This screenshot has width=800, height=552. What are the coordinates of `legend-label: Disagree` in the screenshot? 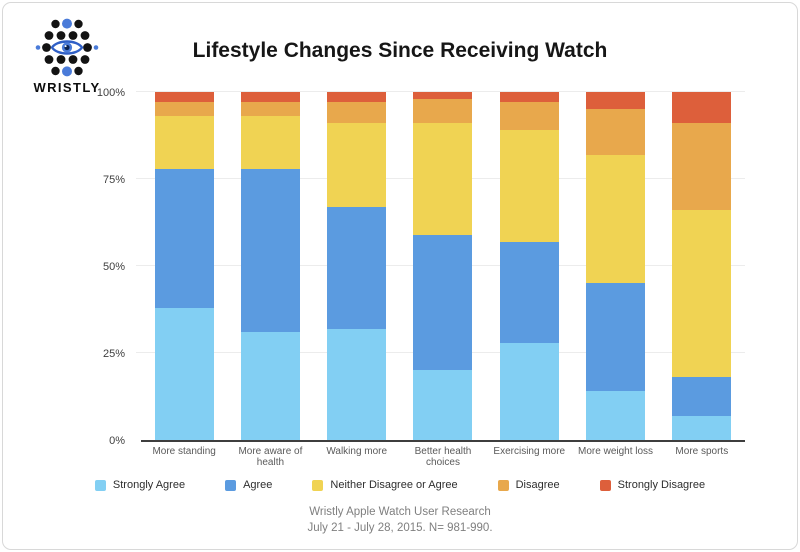 It's located at (537, 485).